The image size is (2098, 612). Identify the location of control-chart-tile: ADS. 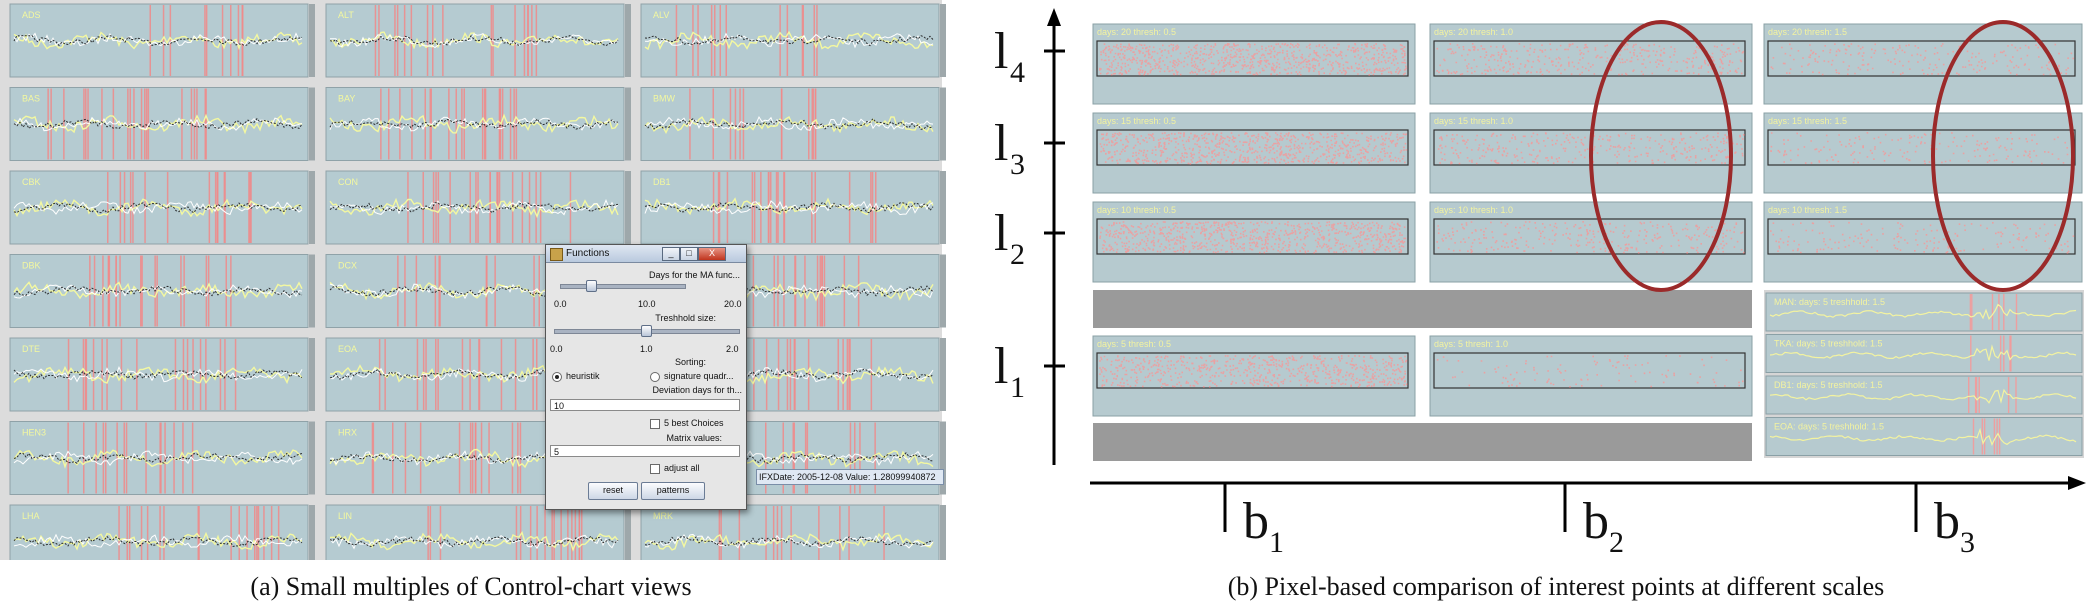
(162, 40).